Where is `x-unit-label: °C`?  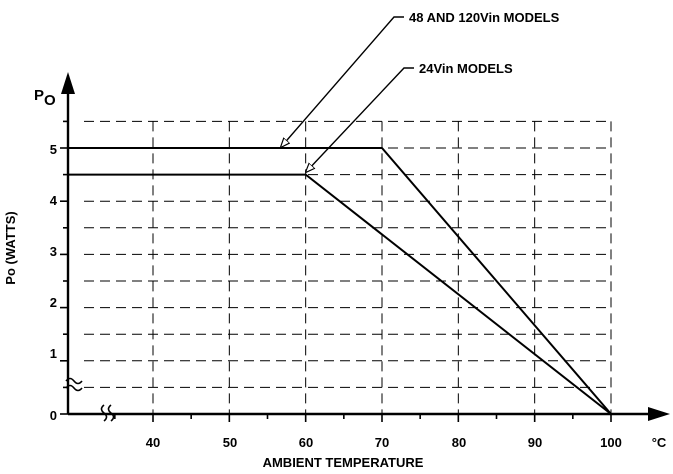
x-unit-label: °C is located at coordinates (659, 442).